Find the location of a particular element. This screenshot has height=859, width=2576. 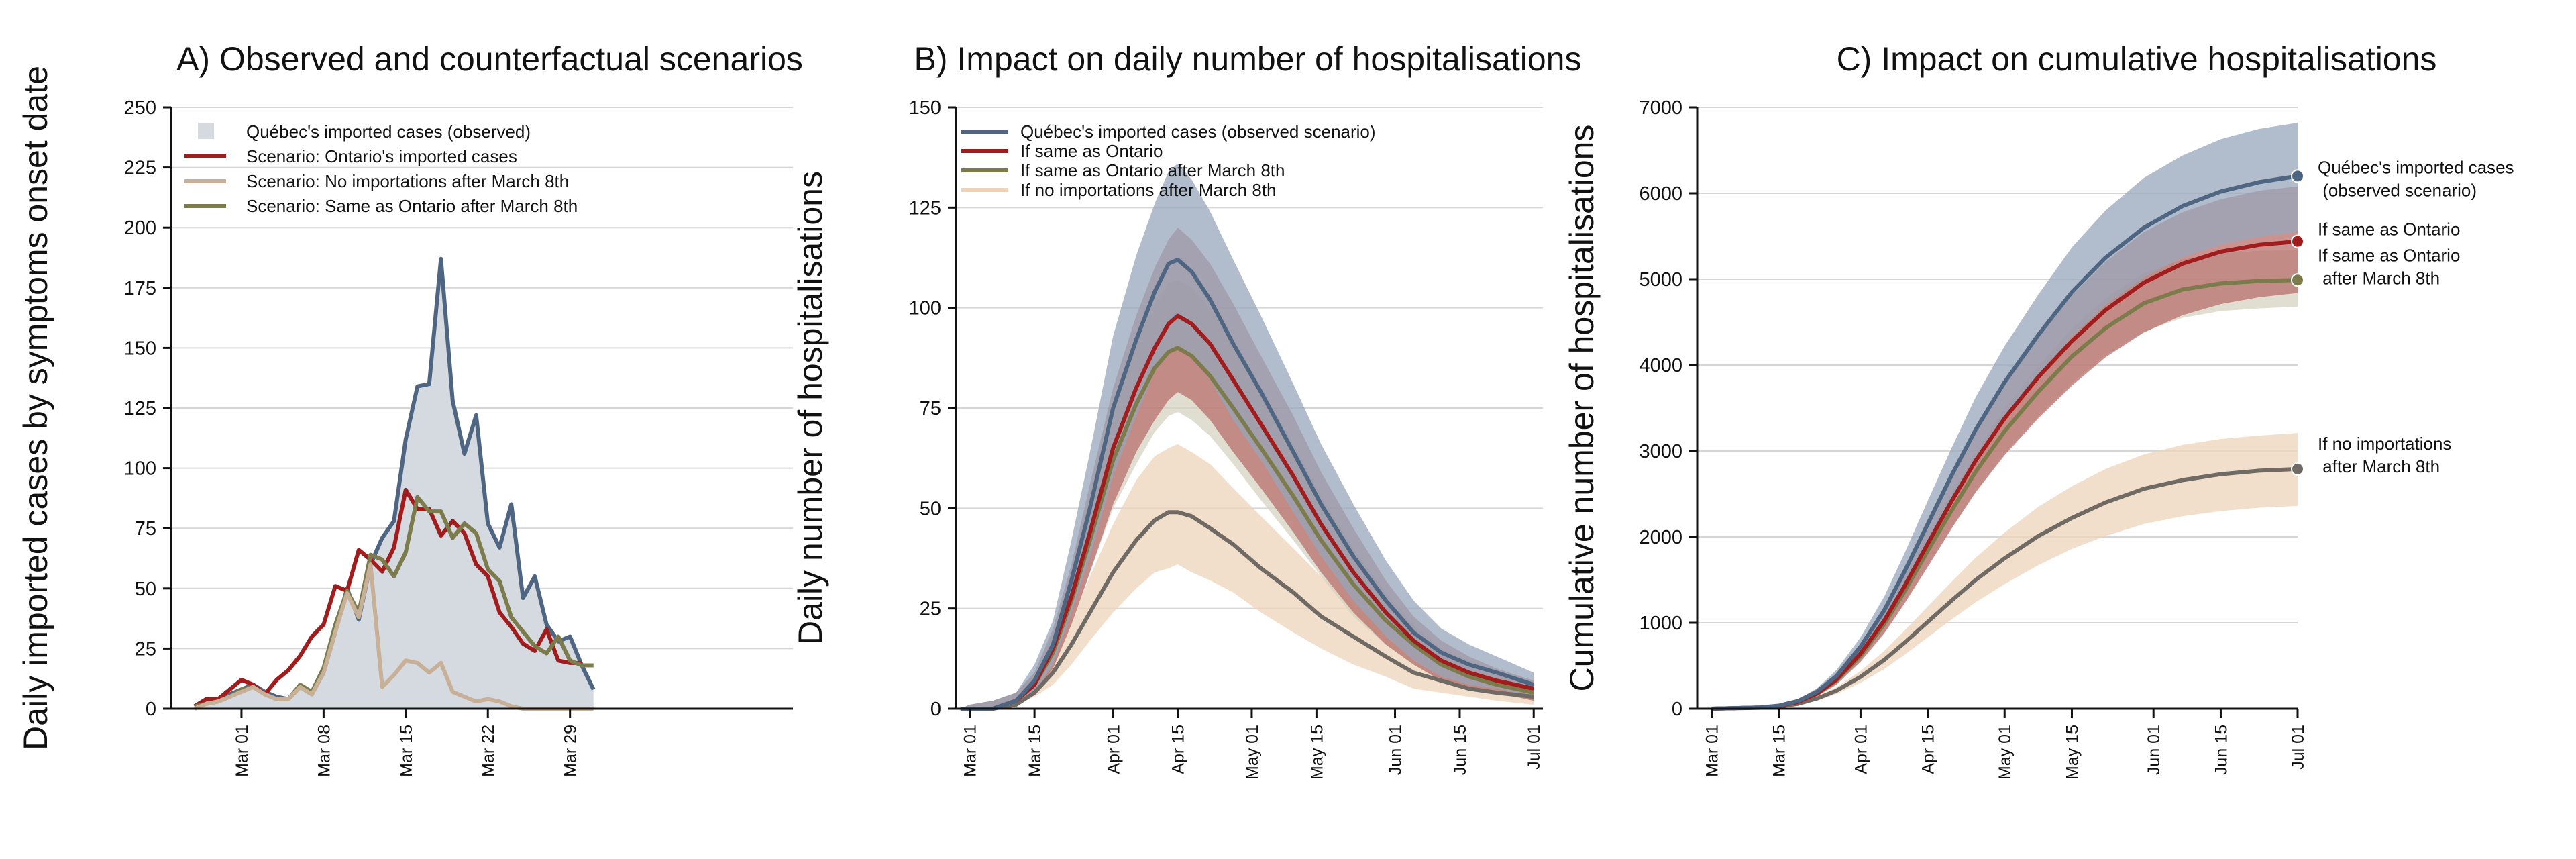

y-tick-label: 3000 is located at coordinates (1660, 451).